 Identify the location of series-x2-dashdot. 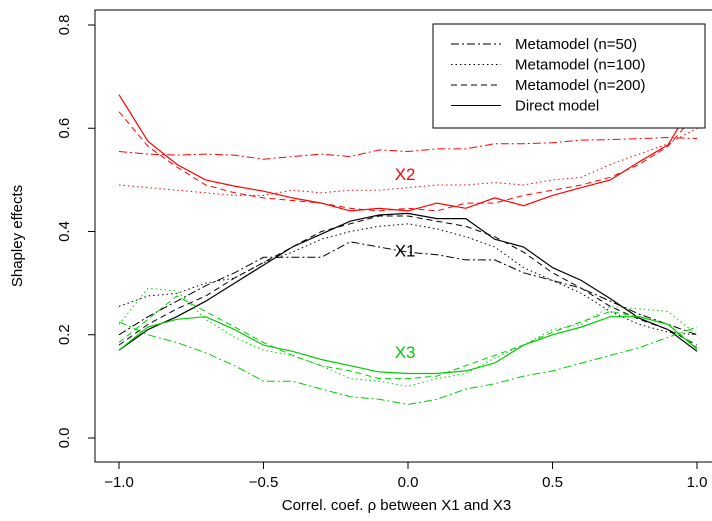
(408, 148).